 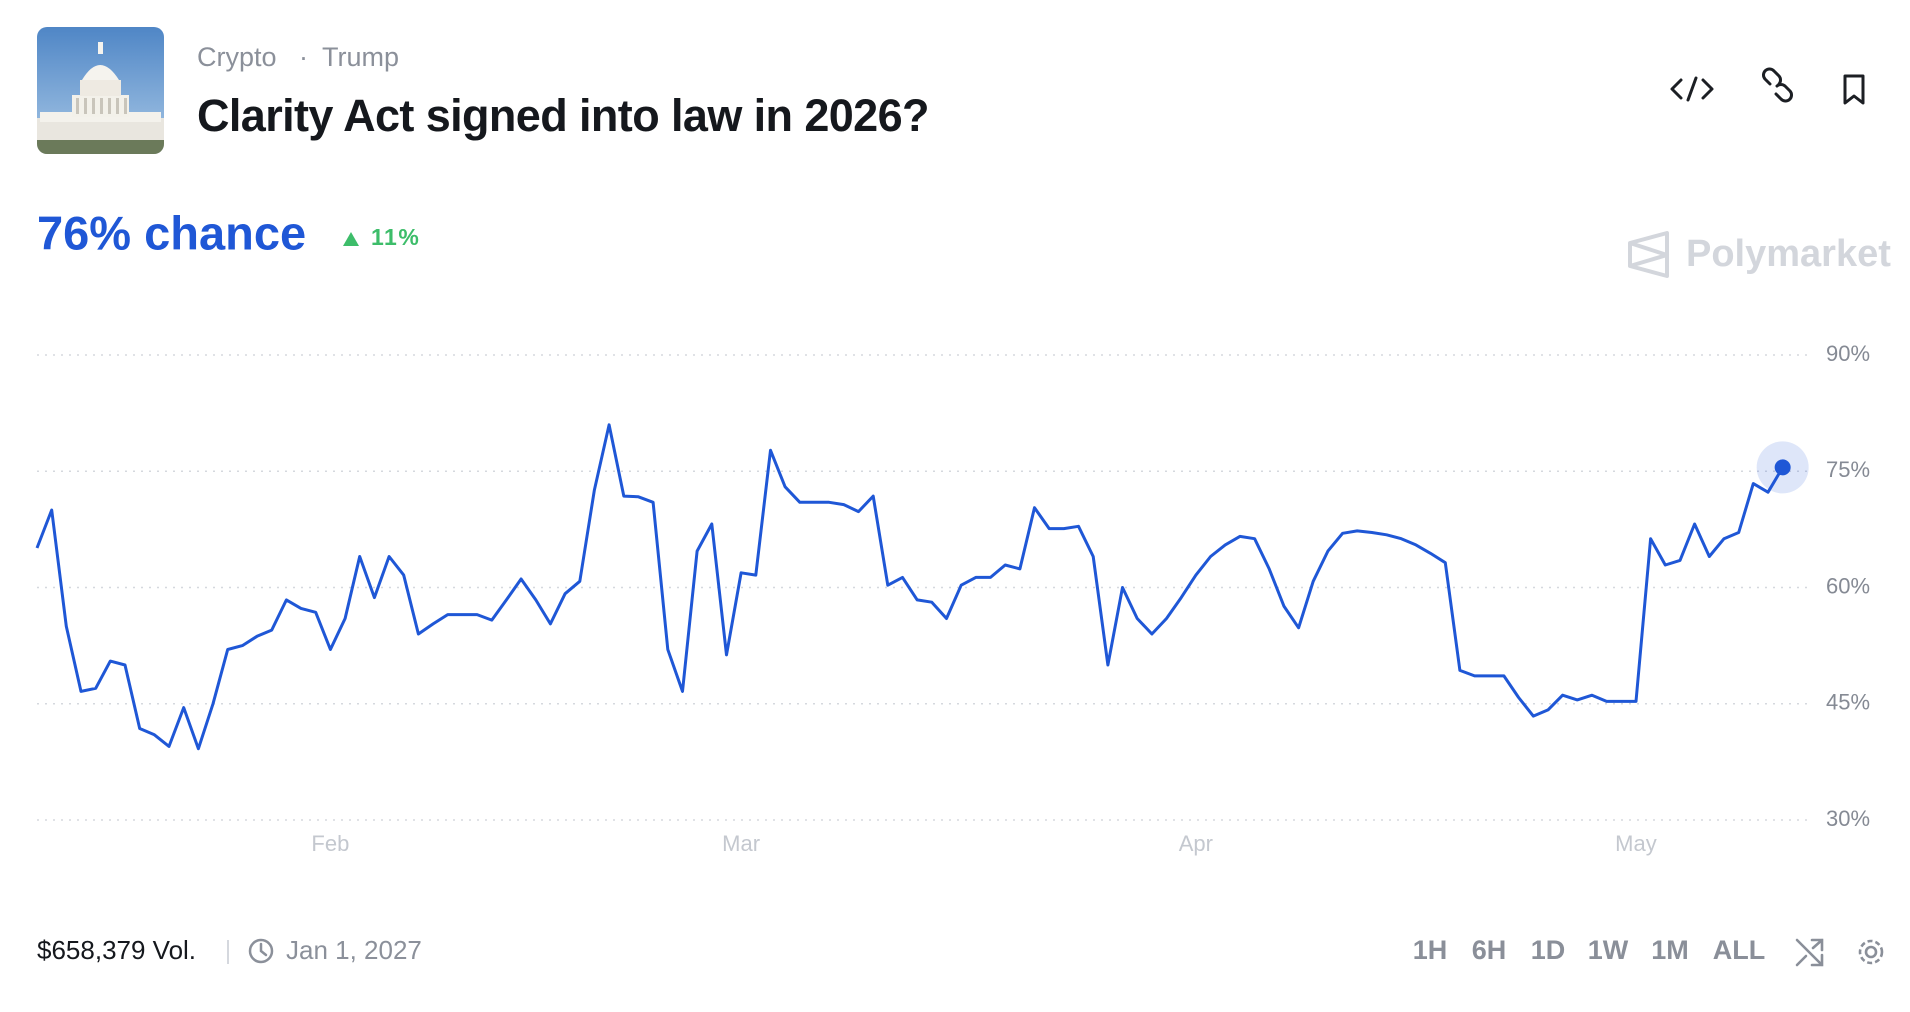 I want to click on x-tick-label: Mar, so click(x=741, y=843).